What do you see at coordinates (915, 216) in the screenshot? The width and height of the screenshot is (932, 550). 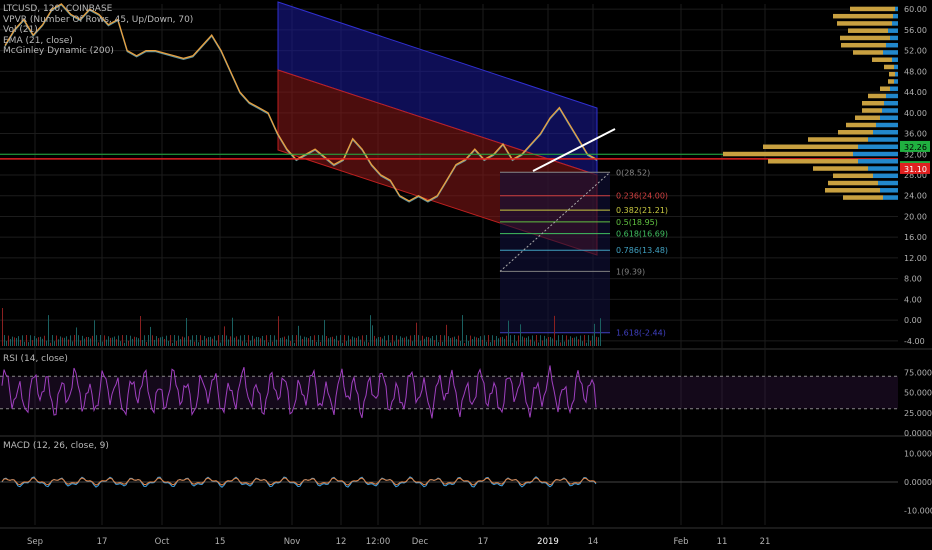 I see `y-tick-label: 20.00` at bounding box center [915, 216].